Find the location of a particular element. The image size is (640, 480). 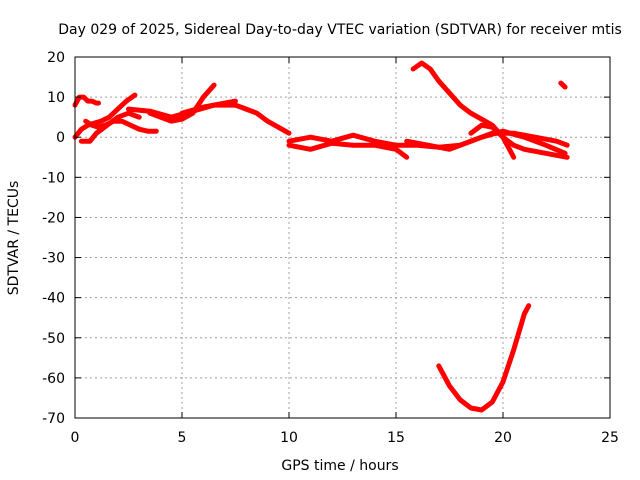

y-tick-label: -40 is located at coordinates (53, 299).